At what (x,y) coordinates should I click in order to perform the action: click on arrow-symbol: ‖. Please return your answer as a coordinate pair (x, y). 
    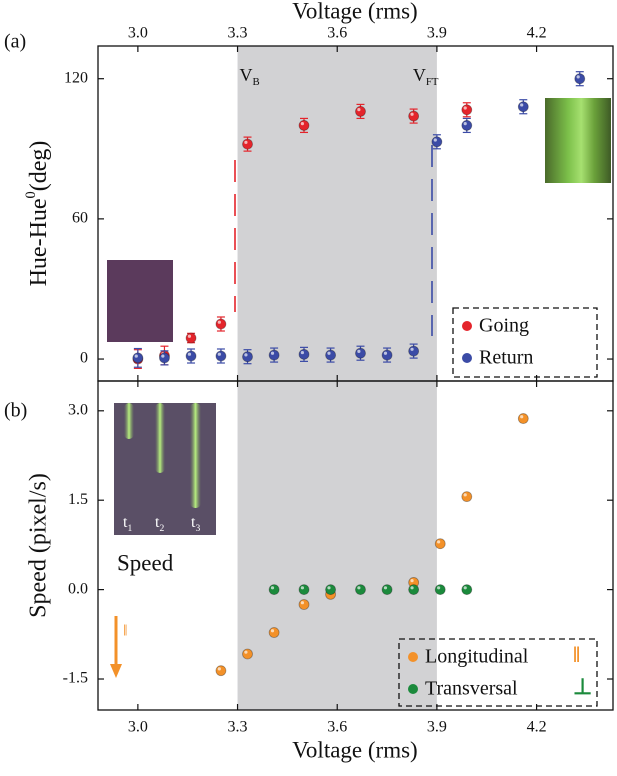
    Looking at the image, I should click on (125, 631).